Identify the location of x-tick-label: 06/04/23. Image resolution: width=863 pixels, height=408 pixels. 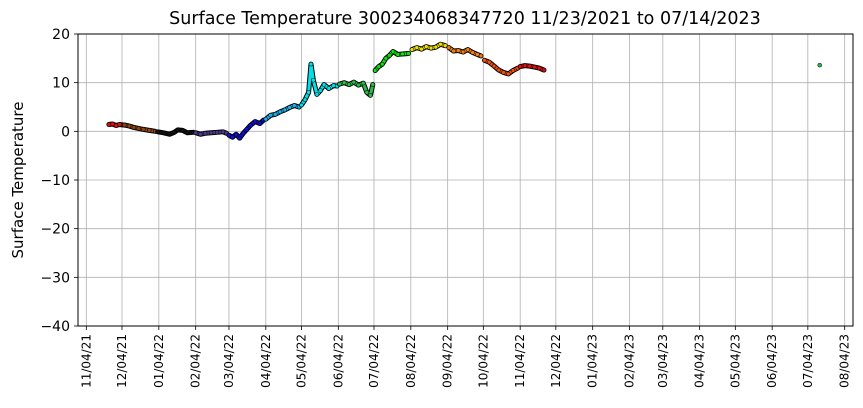
(772, 361).